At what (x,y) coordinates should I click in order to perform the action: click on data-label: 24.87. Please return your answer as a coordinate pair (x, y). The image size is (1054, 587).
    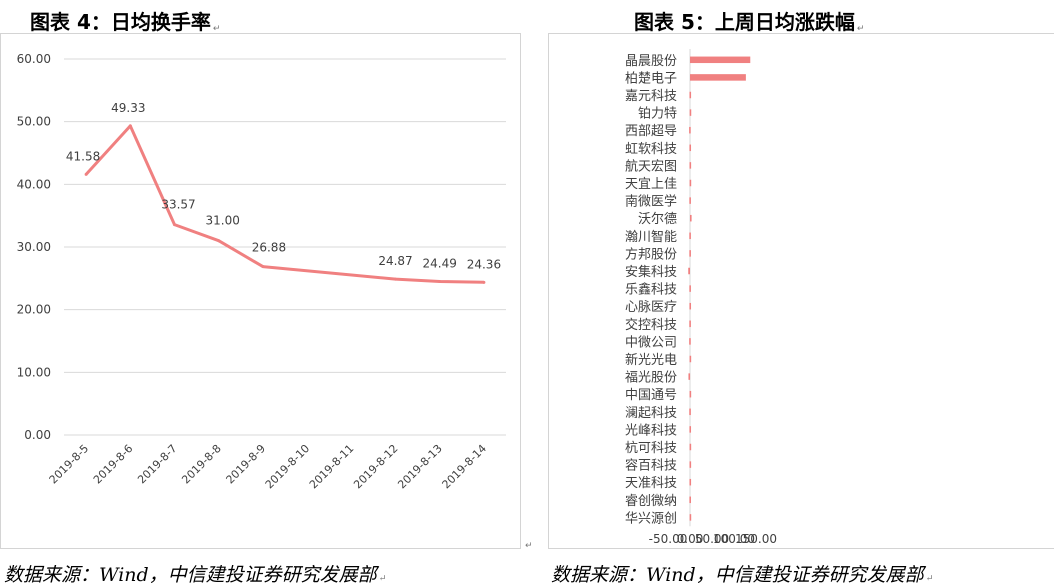
    Looking at the image, I should click on (395, 261).